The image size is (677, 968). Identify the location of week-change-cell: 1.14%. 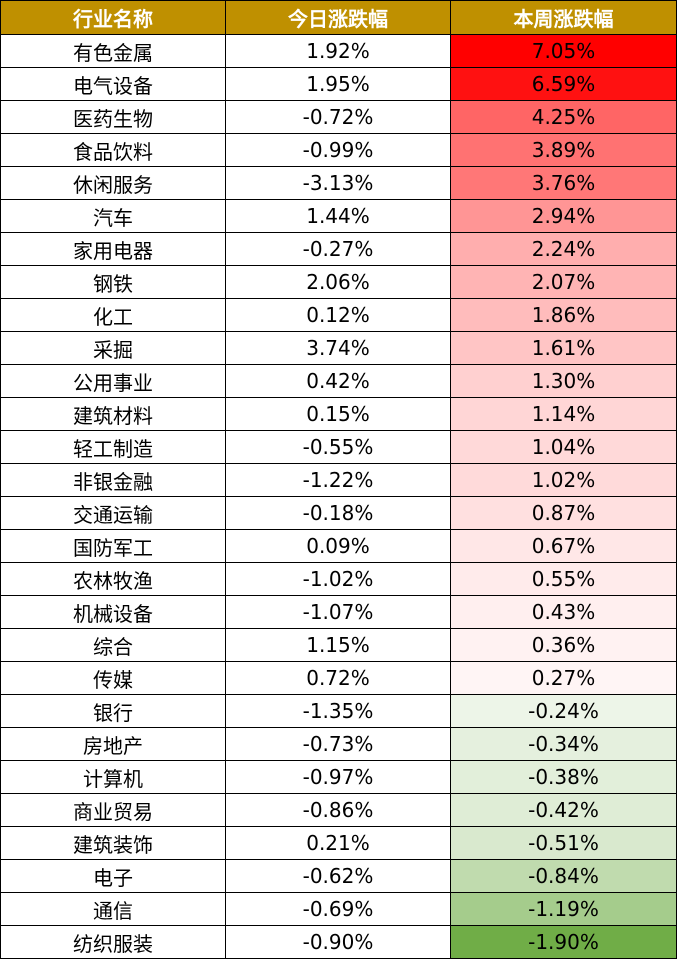
(563, 414).